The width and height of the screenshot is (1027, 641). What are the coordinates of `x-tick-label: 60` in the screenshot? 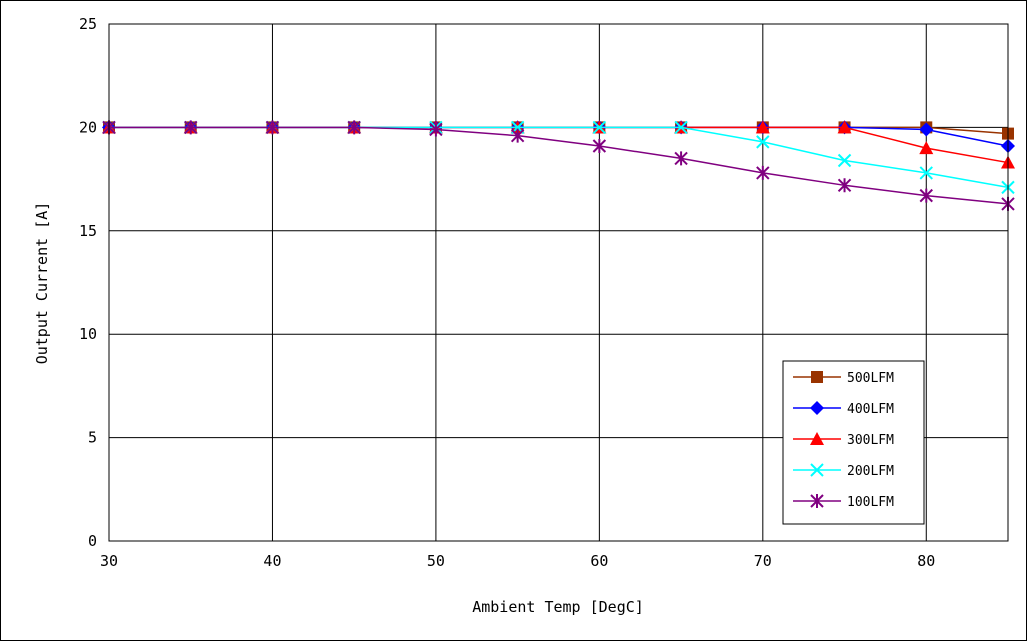 It's located at (599, 561).